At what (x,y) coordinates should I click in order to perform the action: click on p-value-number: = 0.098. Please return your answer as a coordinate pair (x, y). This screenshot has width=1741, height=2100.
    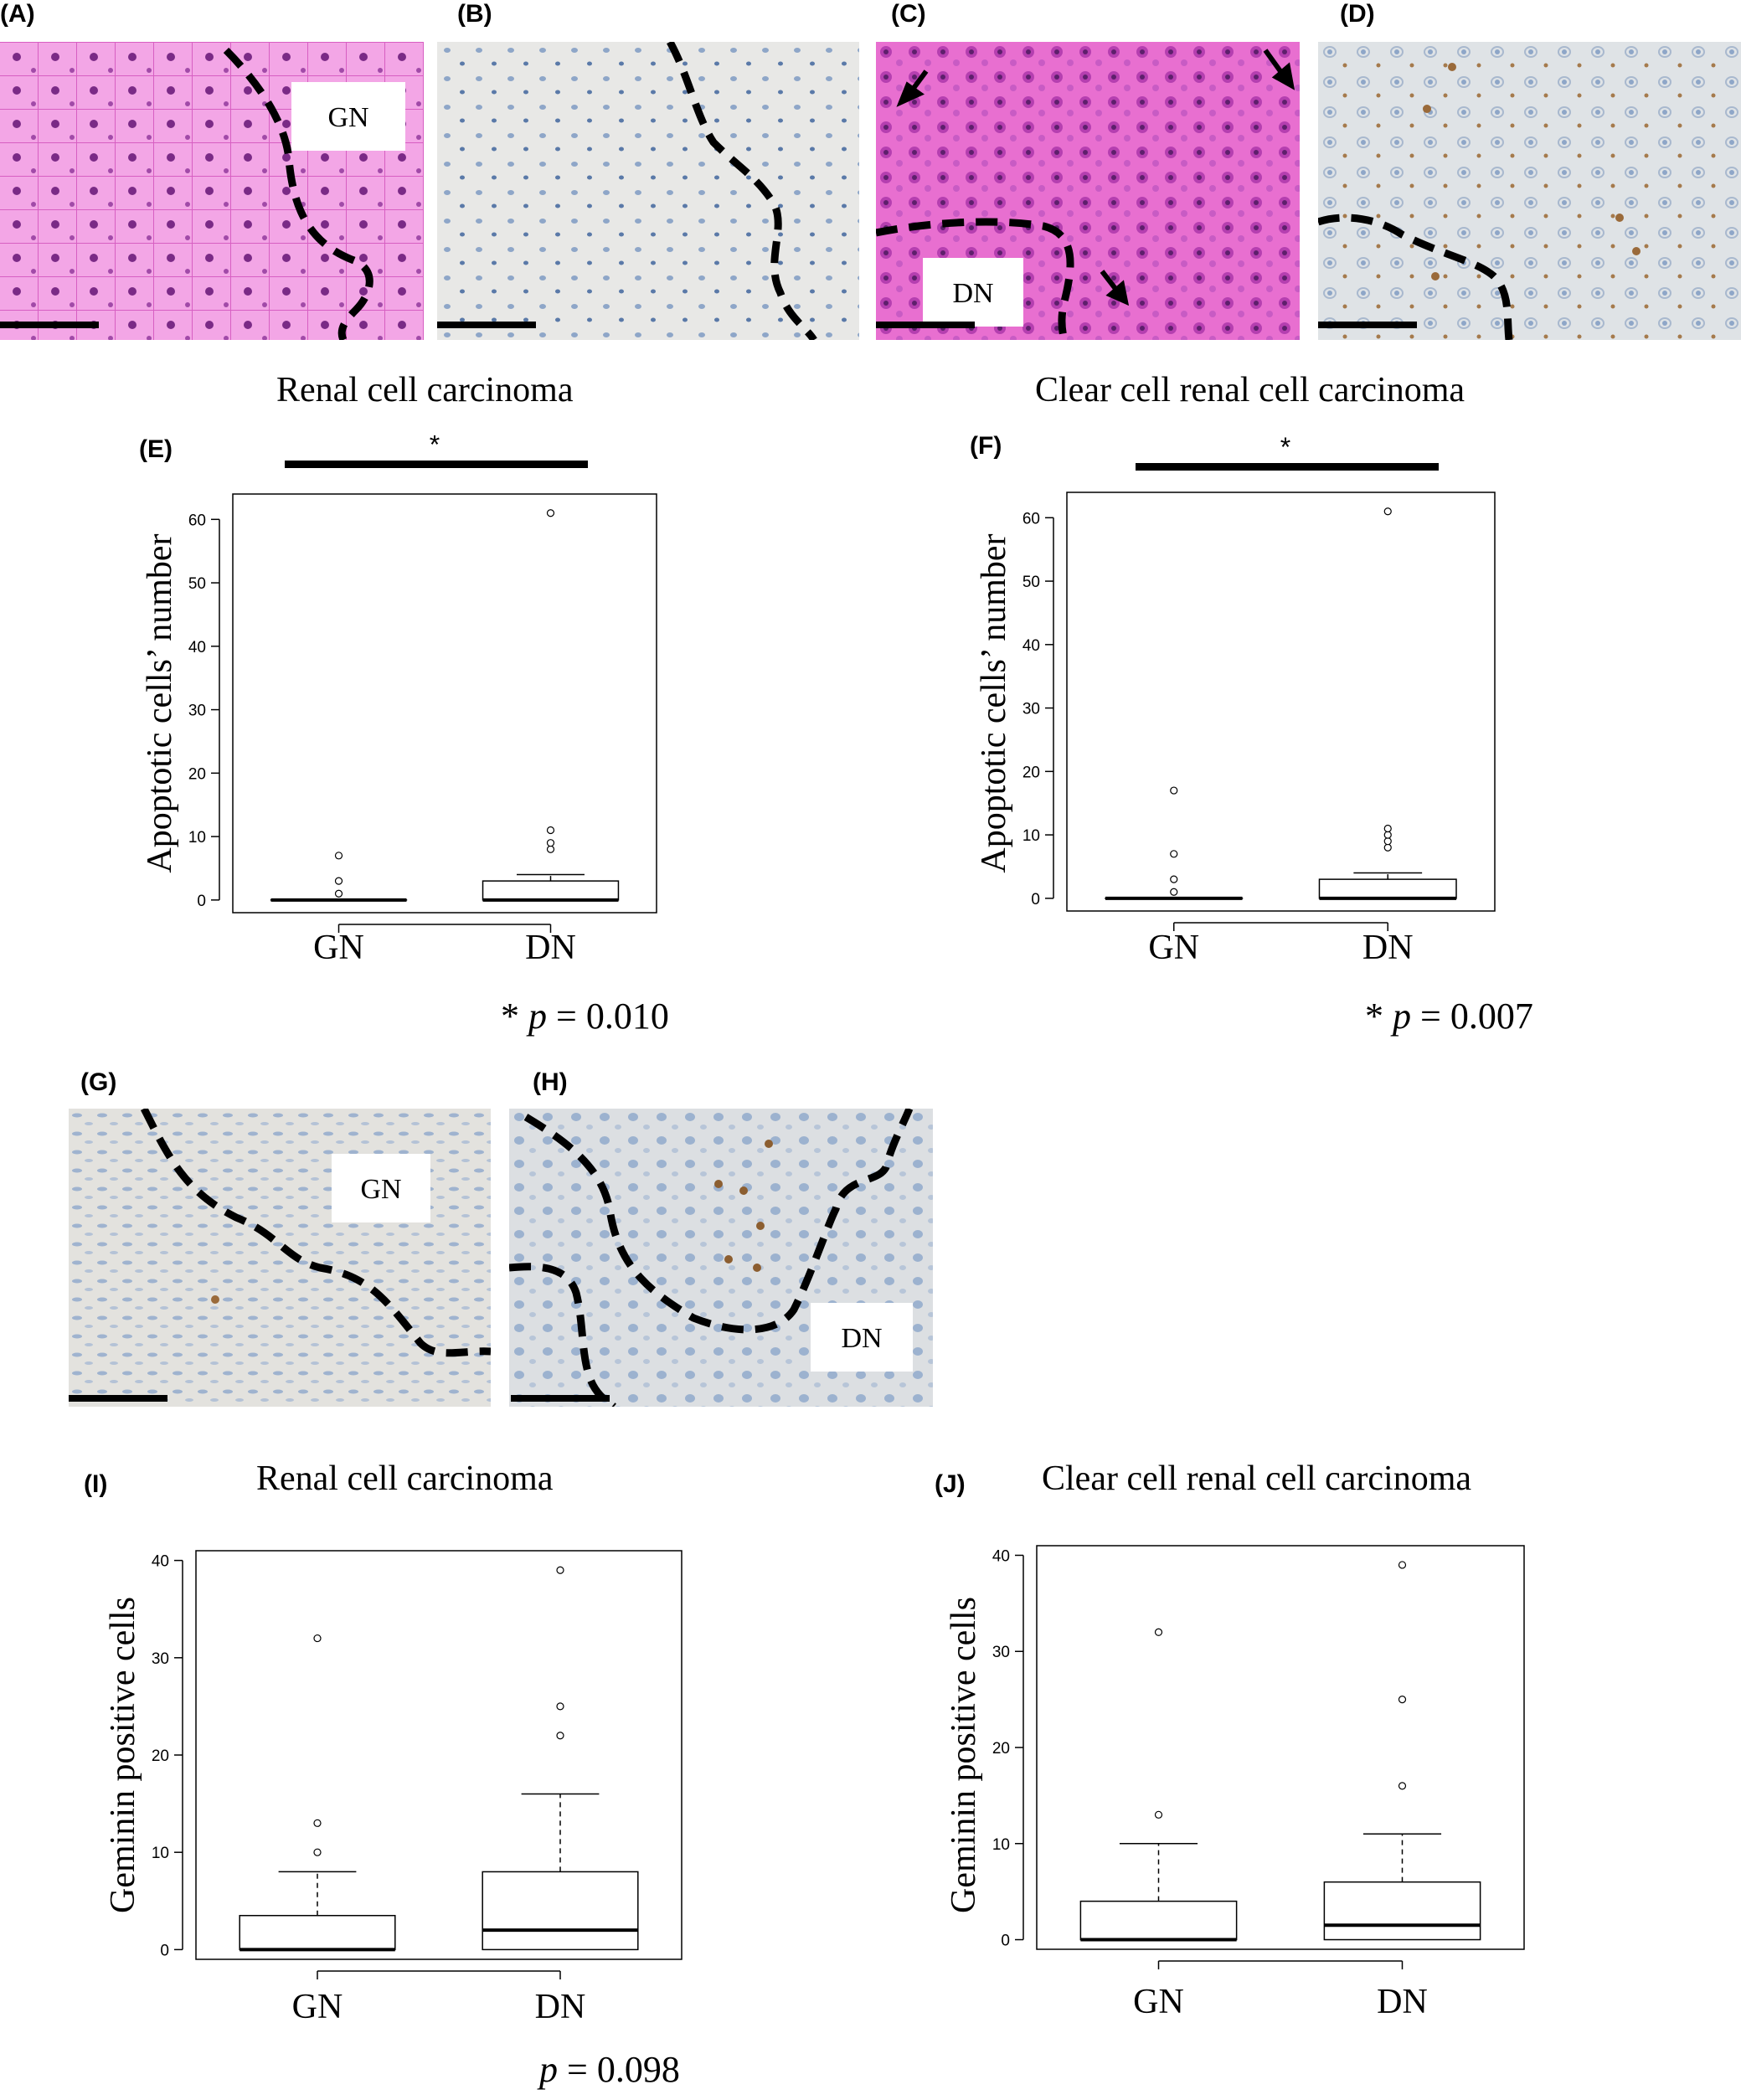
    Looking at the image, I should click on (619, 2070).